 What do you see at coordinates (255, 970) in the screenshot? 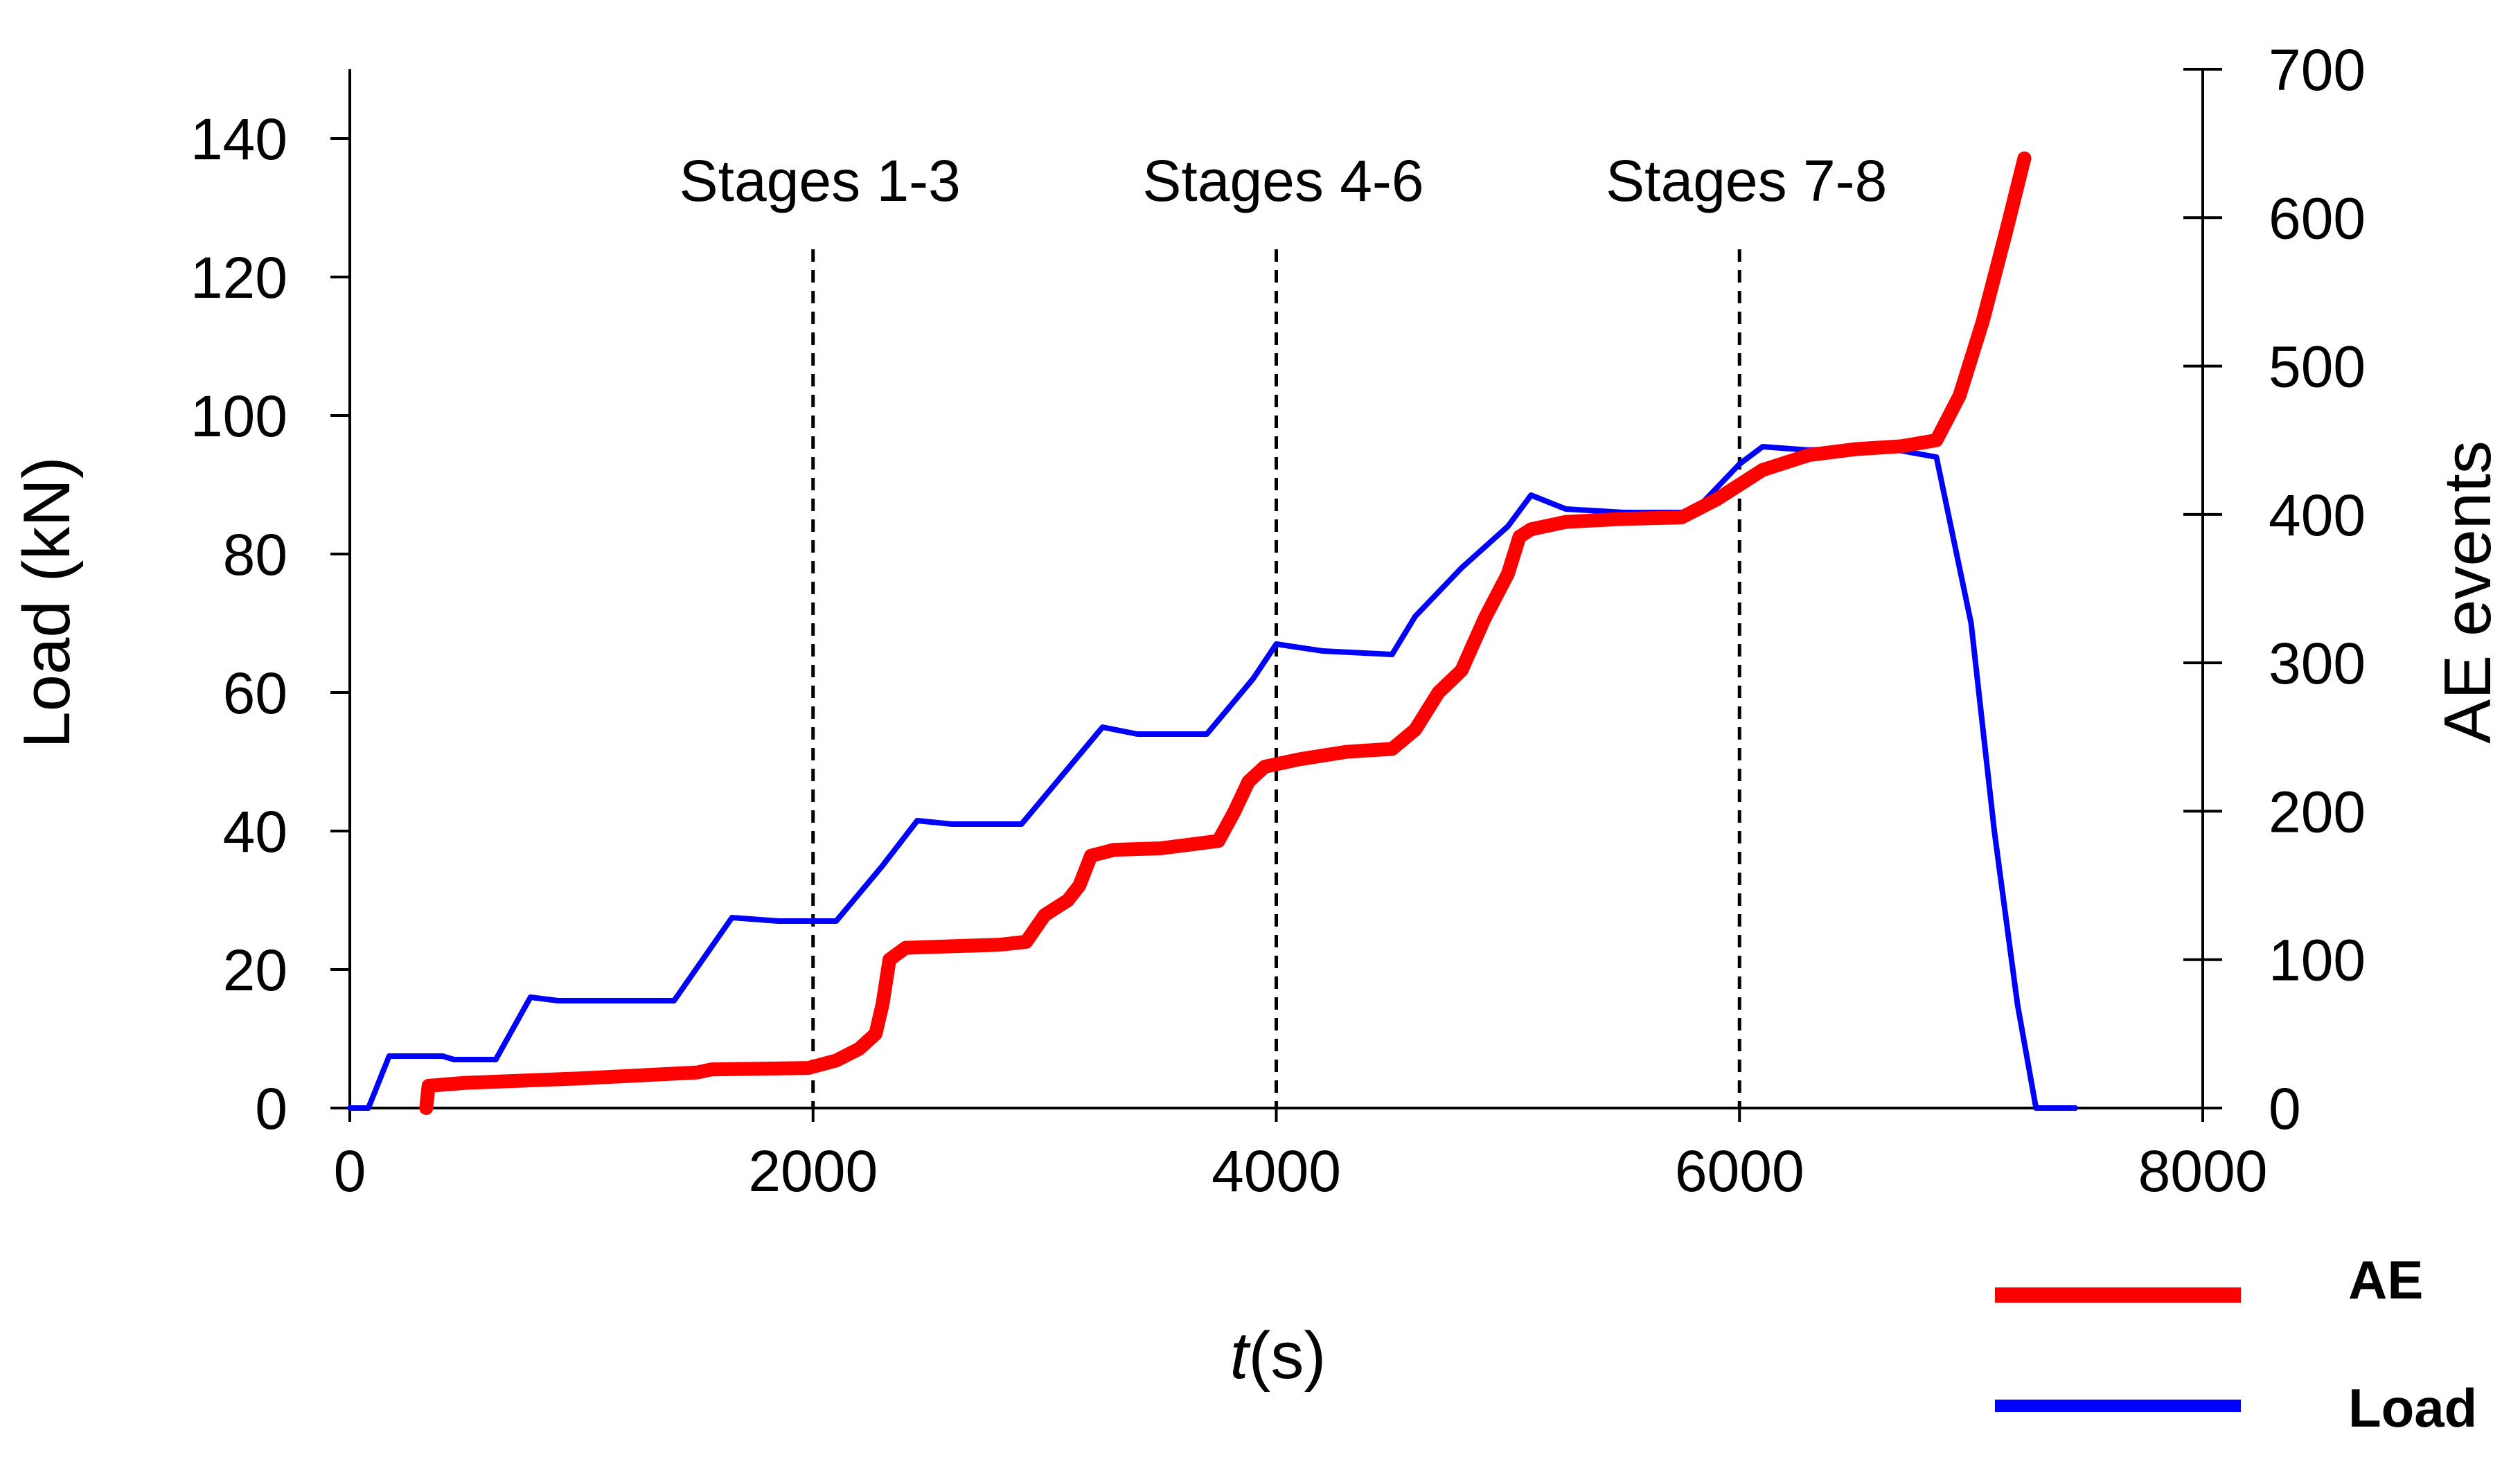
I see `y-left-tick-label: 20` at bounding box center [255, 970].